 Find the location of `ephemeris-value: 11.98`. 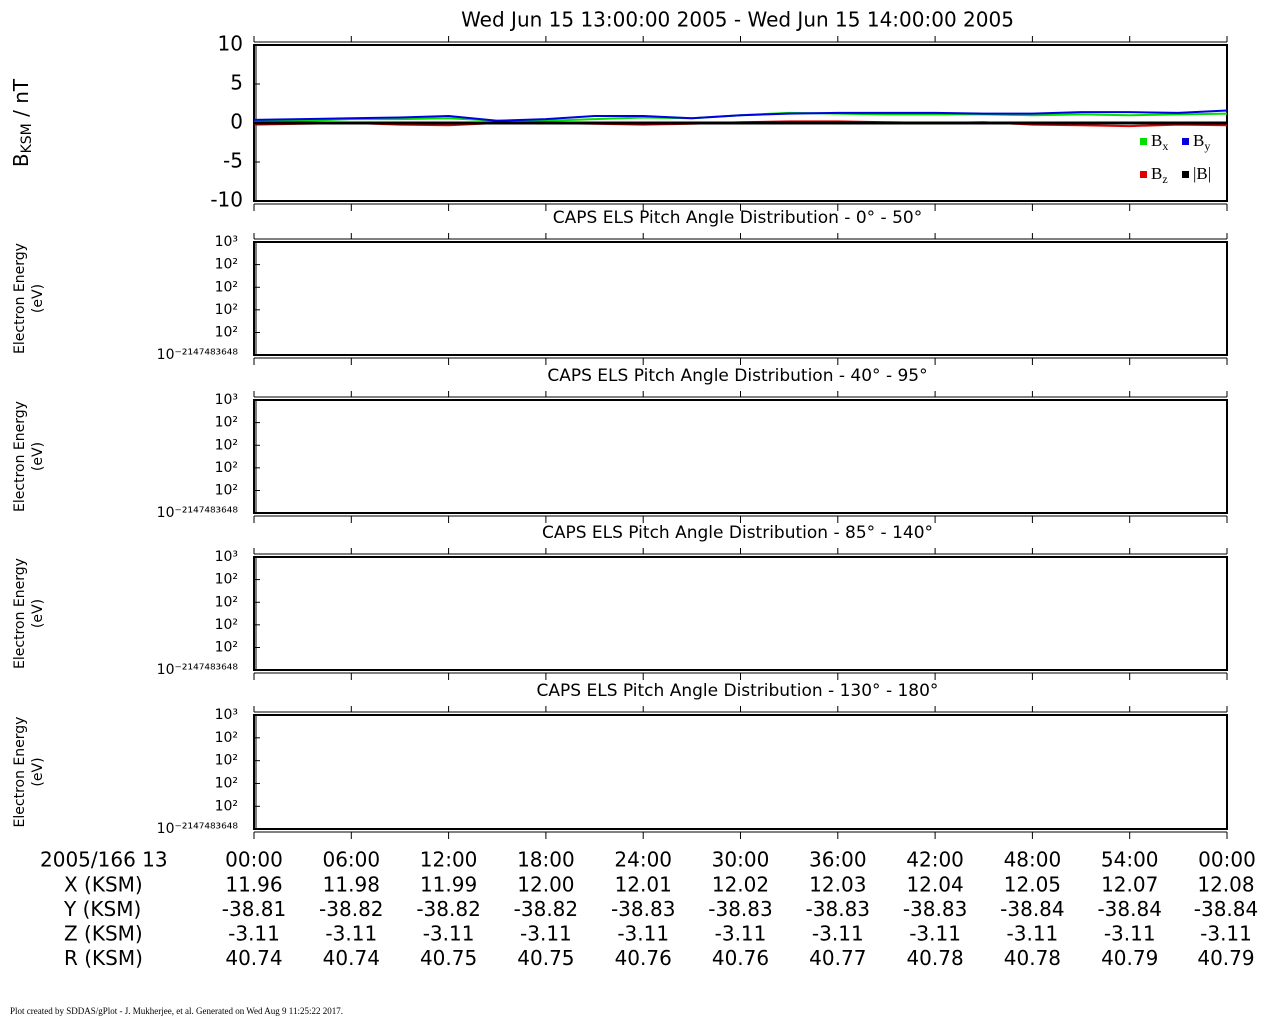

ephemeris-value: 11.98 is located at coordinates (351, 885).